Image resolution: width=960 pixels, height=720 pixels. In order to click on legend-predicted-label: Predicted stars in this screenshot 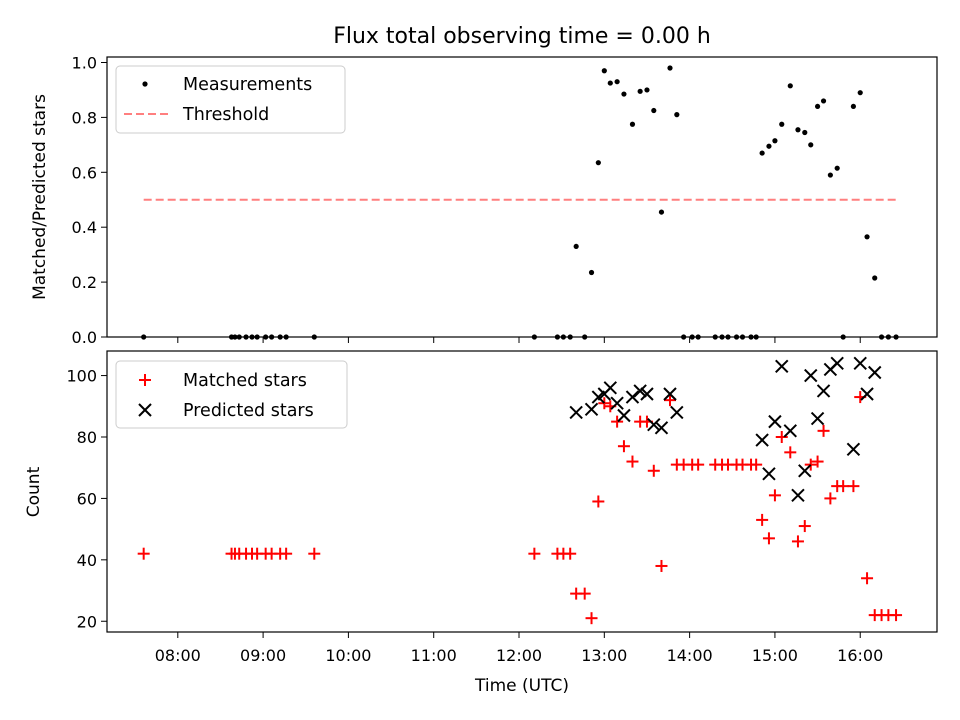, I will do `click(248, 411)`.